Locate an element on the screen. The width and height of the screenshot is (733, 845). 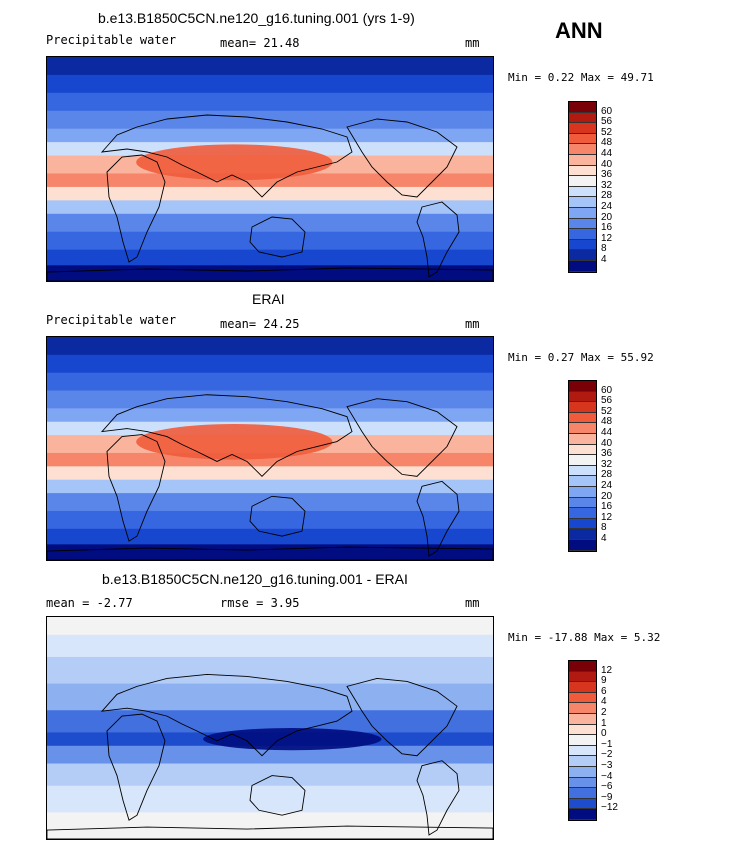
panel-3-units: mm is located at coordinates (472, 603).